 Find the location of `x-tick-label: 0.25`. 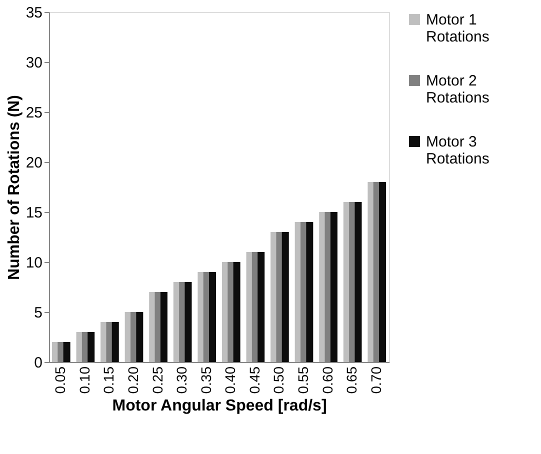

x-tick-label: 0.25 is located at coordinates (157, 380).